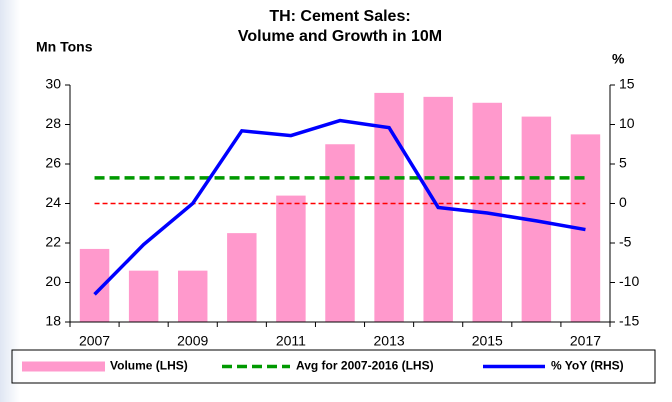  What do you see at coordinates (618, 59) in the screenshot?
I see `y2-axis-label: %` at bounding box center [618, 59].